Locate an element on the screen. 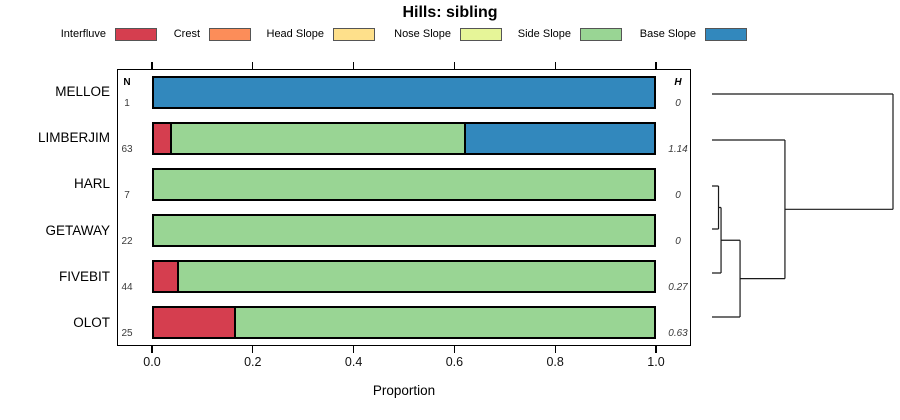 This screenshot has height=420, width=900. x-axis-tick-label: 0.8 is located at coordinates (555, 362).